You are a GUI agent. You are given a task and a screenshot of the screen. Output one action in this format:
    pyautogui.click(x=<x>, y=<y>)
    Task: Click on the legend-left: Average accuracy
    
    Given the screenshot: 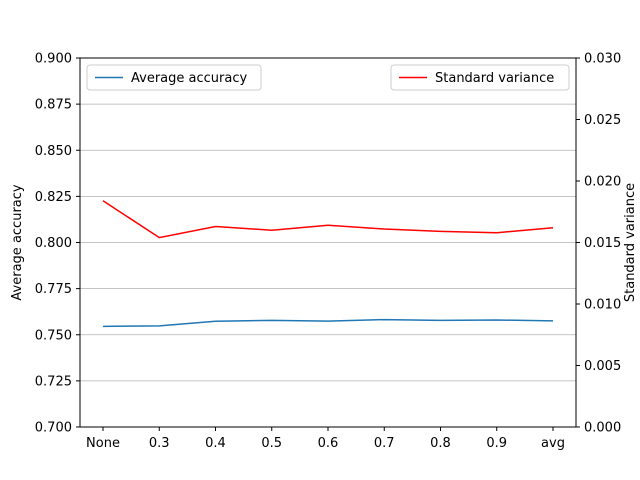 What is the action you would take?
    pyautogui.click(x=174, y=77)
    